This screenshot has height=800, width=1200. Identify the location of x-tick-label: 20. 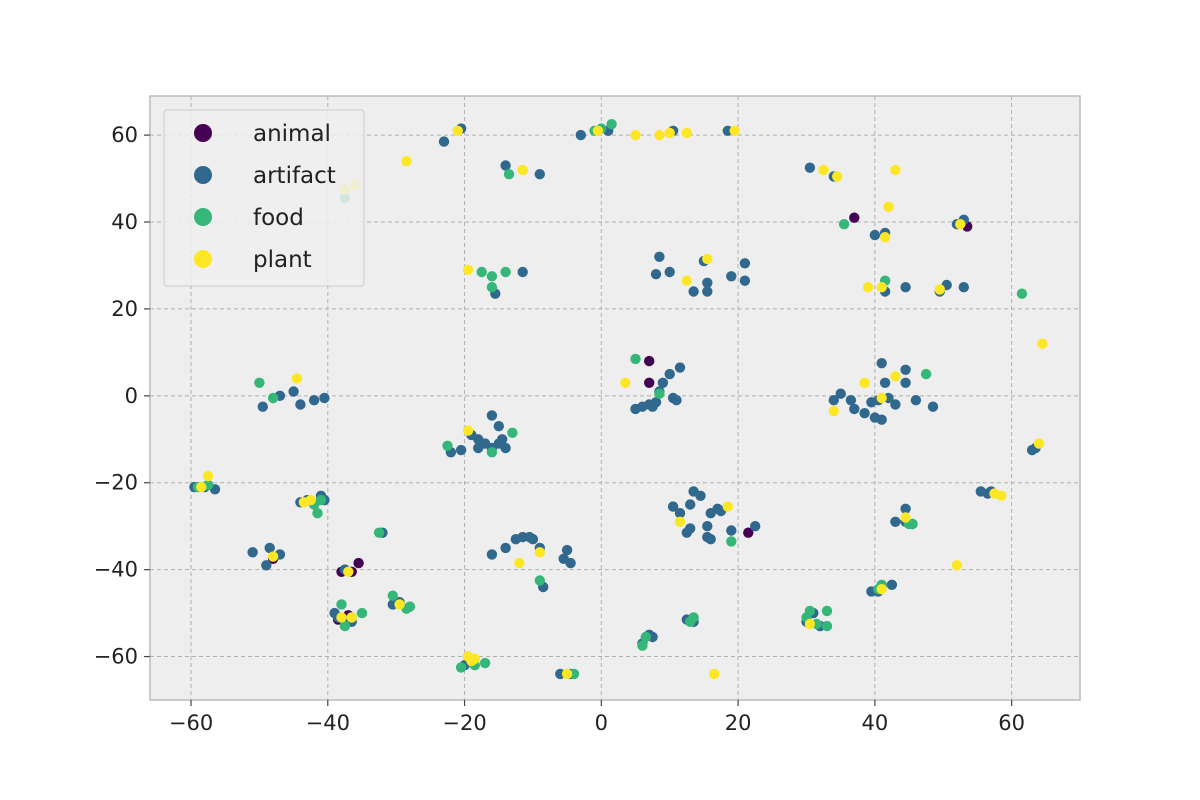
(738, 723).